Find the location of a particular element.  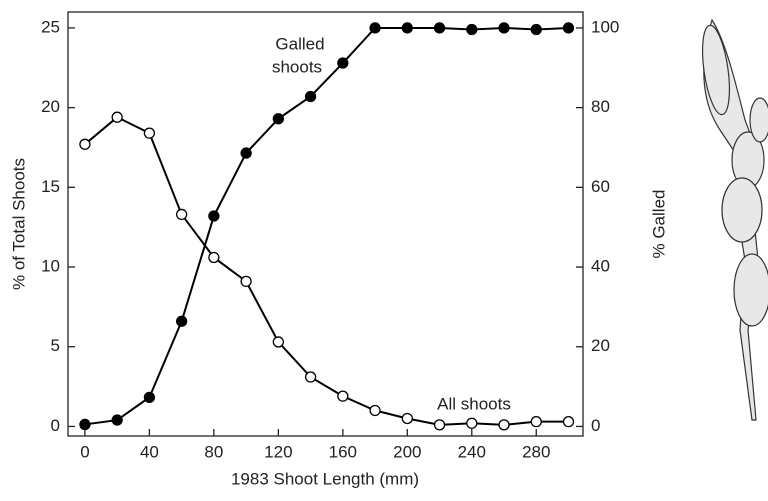

x-tick-label: 40 is located at coordinates (149, 451).